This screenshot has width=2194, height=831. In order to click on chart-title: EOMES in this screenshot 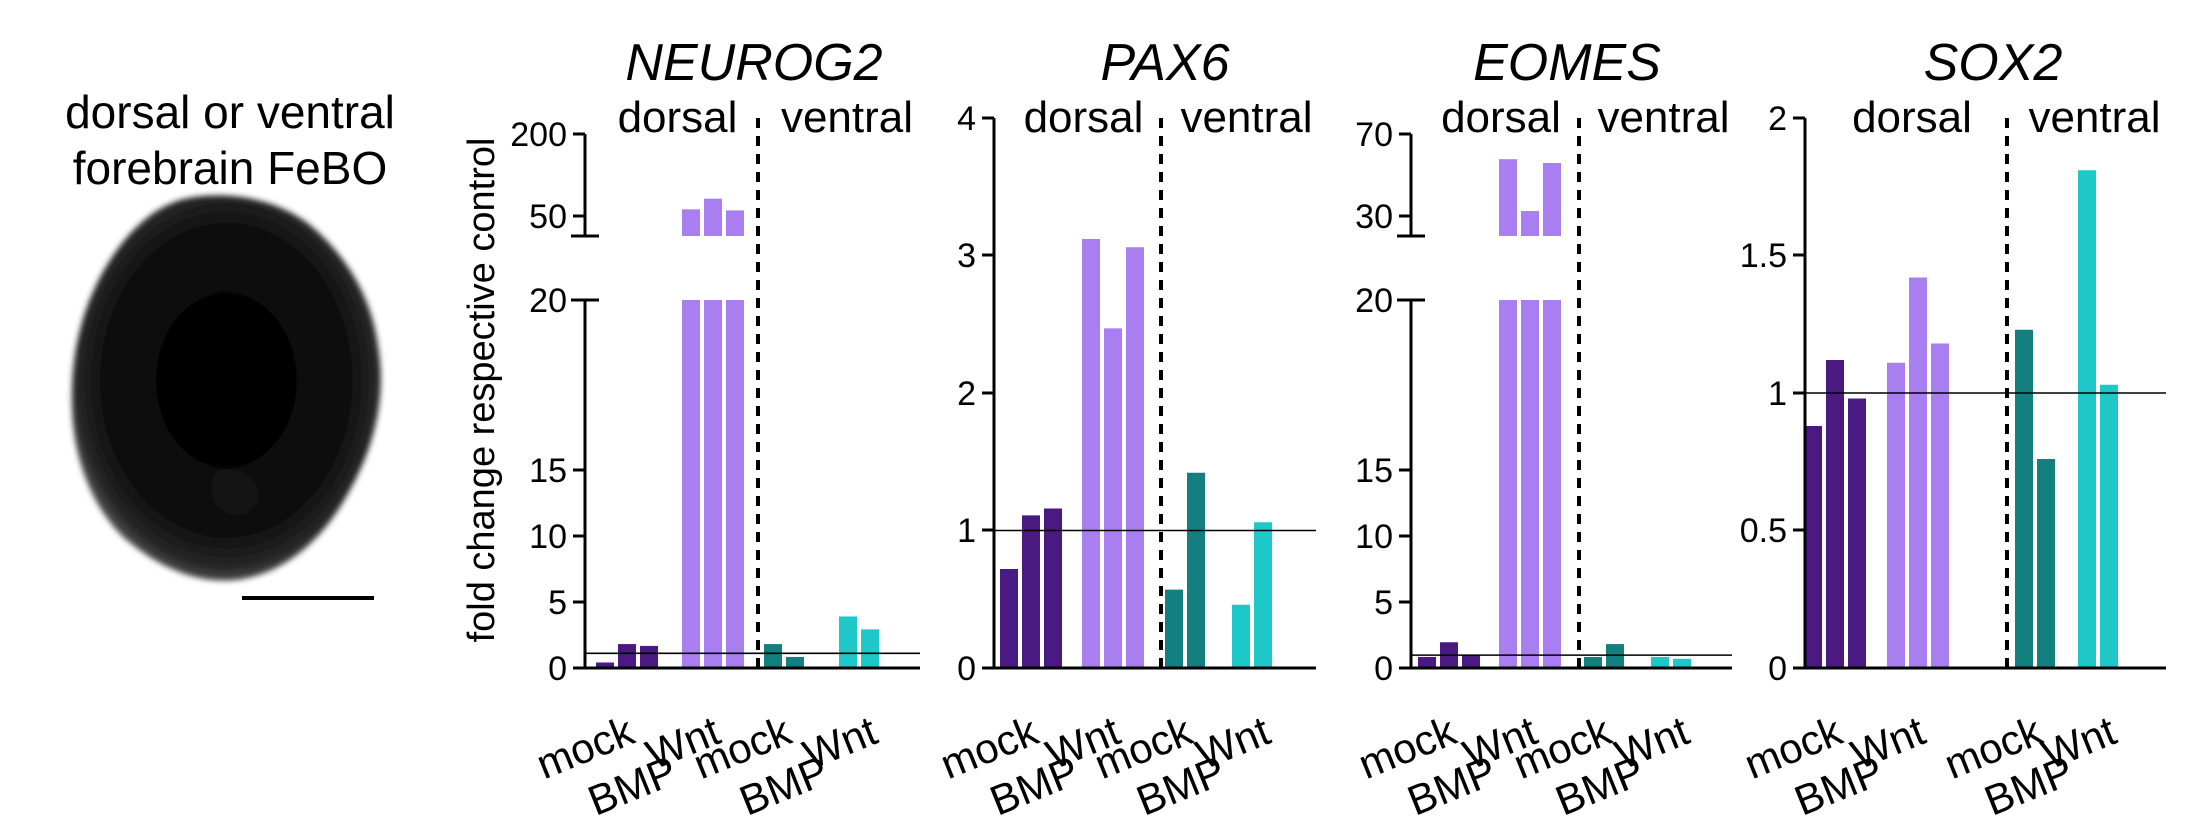, I will do `click(1567, 63)`.